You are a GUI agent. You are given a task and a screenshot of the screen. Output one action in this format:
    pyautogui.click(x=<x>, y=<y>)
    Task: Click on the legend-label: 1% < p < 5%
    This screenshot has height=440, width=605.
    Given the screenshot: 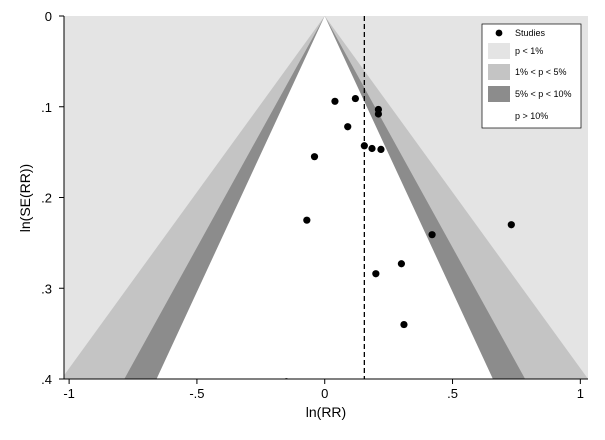 What is the action you would take?
    pyautogui.click(x=541, y=72)
    